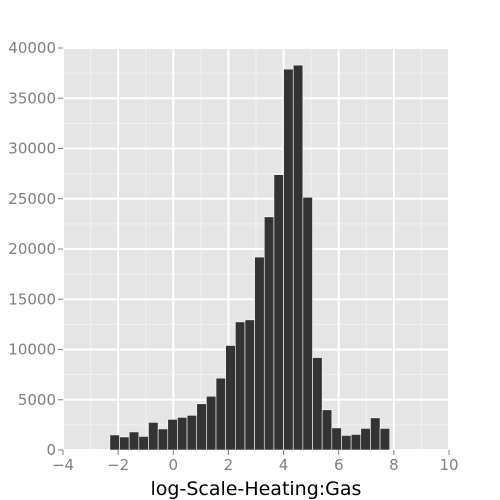  What do you see at coordinates (394, 465) in the screenshot?
I see `x-tick-label: 8` at bounding box center [394, 465].